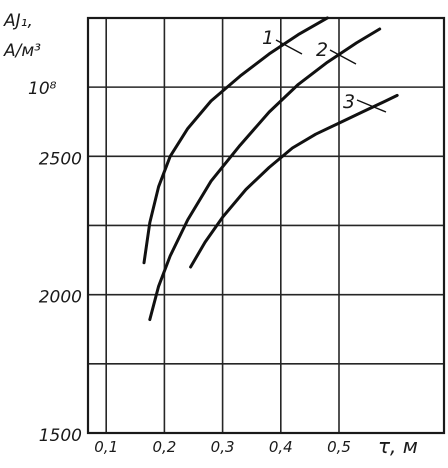 This screenshot has height=468, width=448. What do you see at coordinates (322, 50) in the screenshot?
I see `series-2-label: 2` at bounding box center [322, 50].